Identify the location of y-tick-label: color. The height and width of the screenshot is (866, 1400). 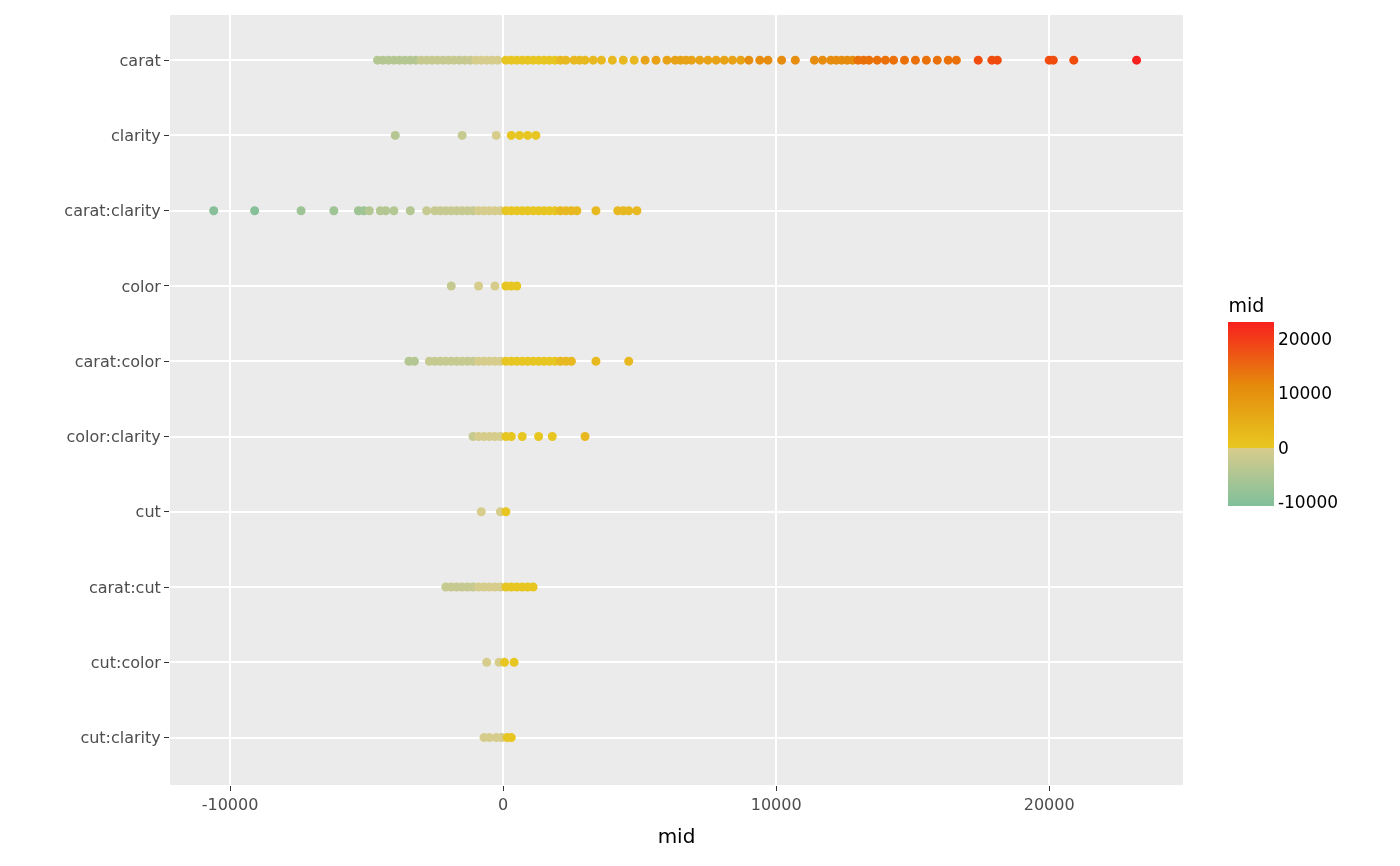
(141, 286).